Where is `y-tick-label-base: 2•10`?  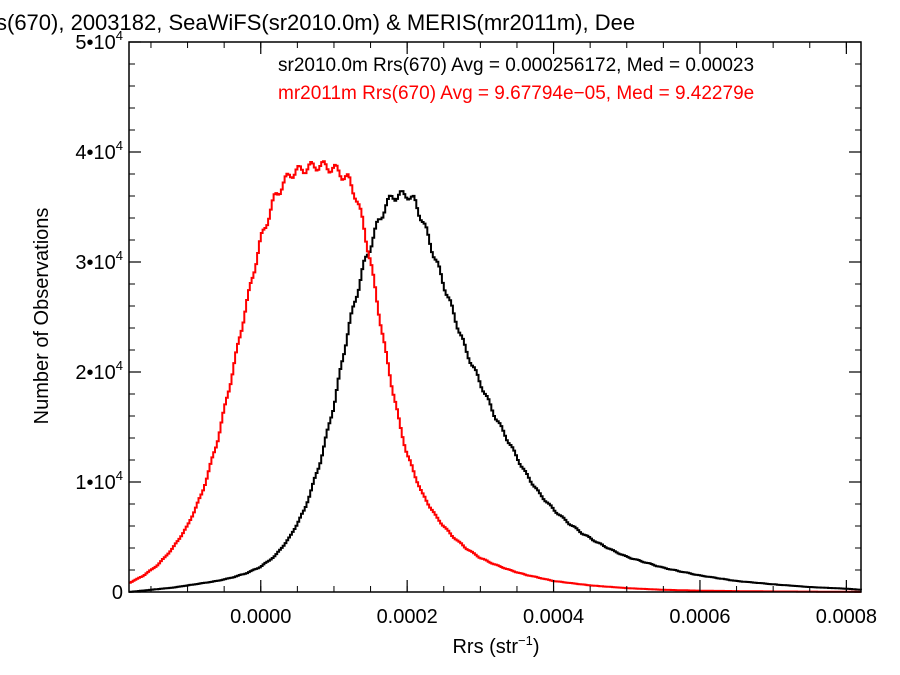
y-tick-label-base: 2•10 is located at coordinates (95, 373).